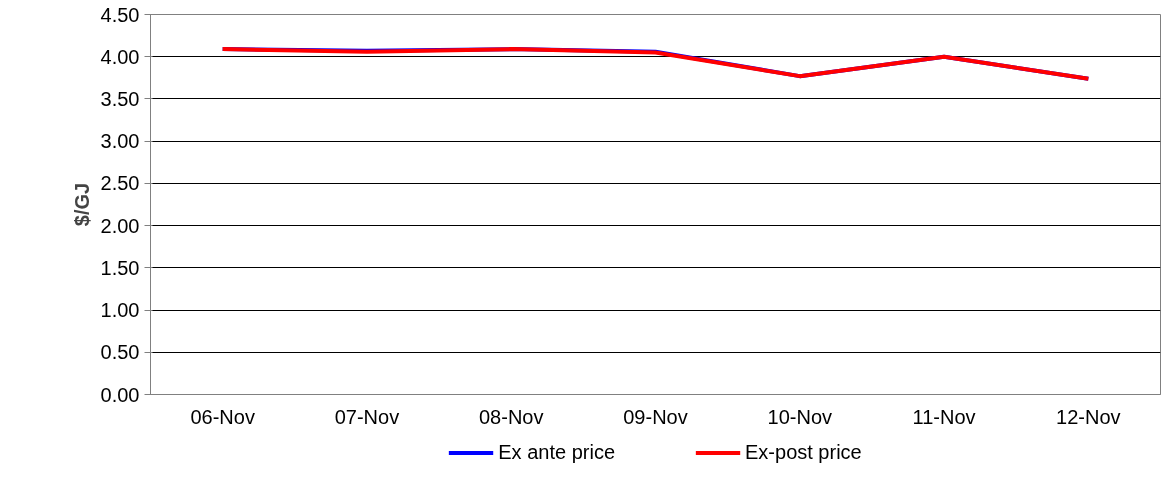 The height and width of the screenshot is (479, 1169). Describe the element at coordinates (800, 416) in the screenshot. I see `x-tick-label: 10-Nov` at that location.